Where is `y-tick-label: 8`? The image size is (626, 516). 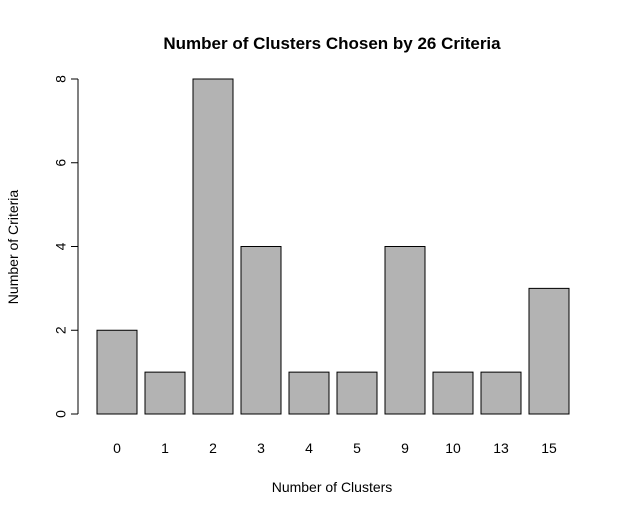 y-tick-label: 8 is located at coordinates (61, 79).